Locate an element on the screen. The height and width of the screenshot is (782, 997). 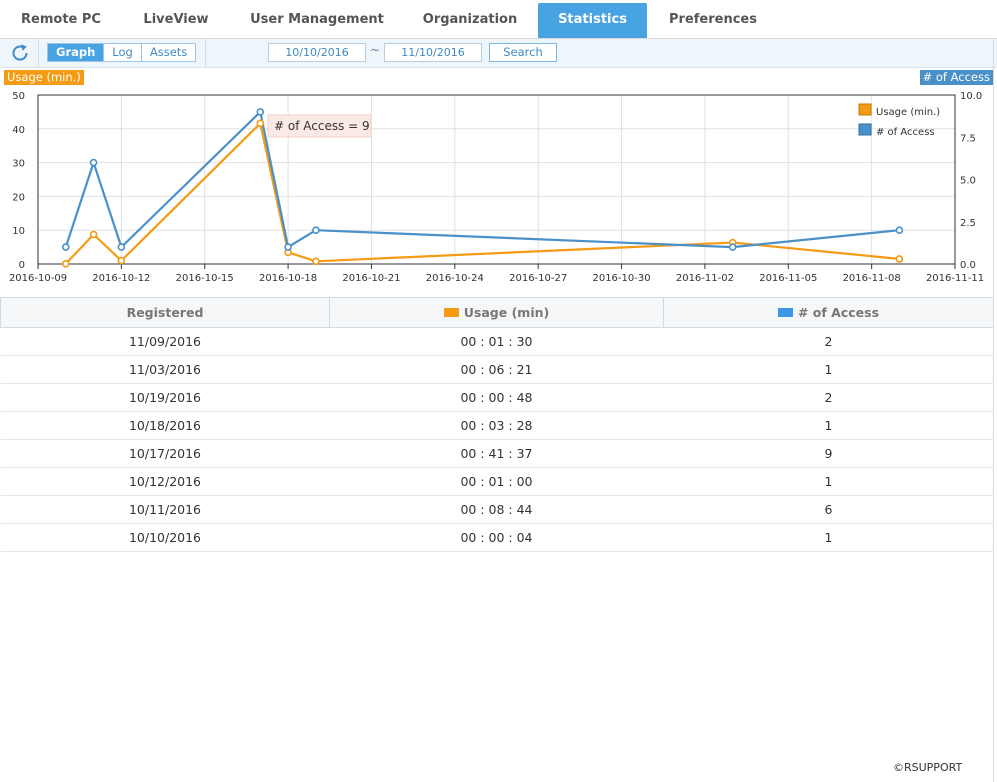
chart-tooltip: # of Access = 9 is located at coordinates (319, 126).